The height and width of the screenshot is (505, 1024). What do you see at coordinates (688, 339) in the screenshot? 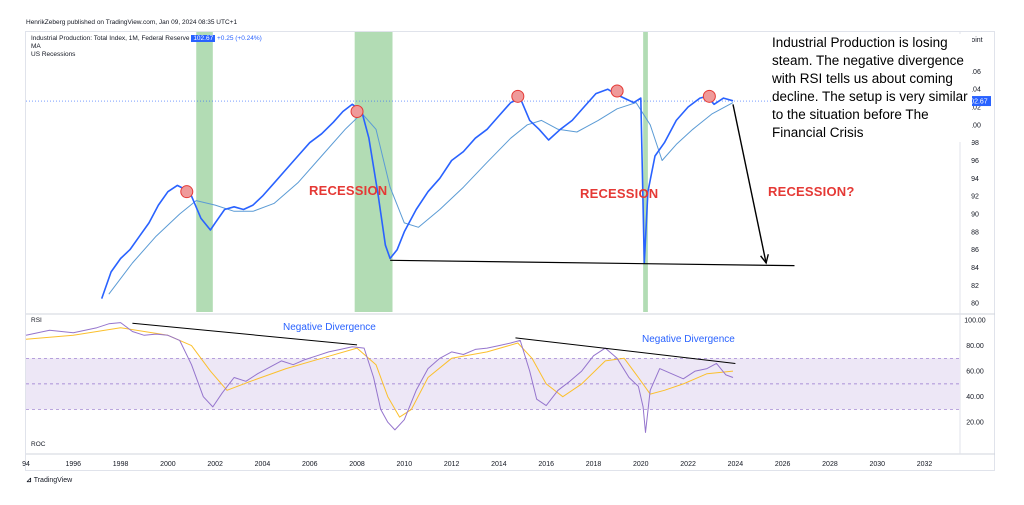
I see `divergence-label-2023: Negative Divergence` at bounding box center [688, 339].